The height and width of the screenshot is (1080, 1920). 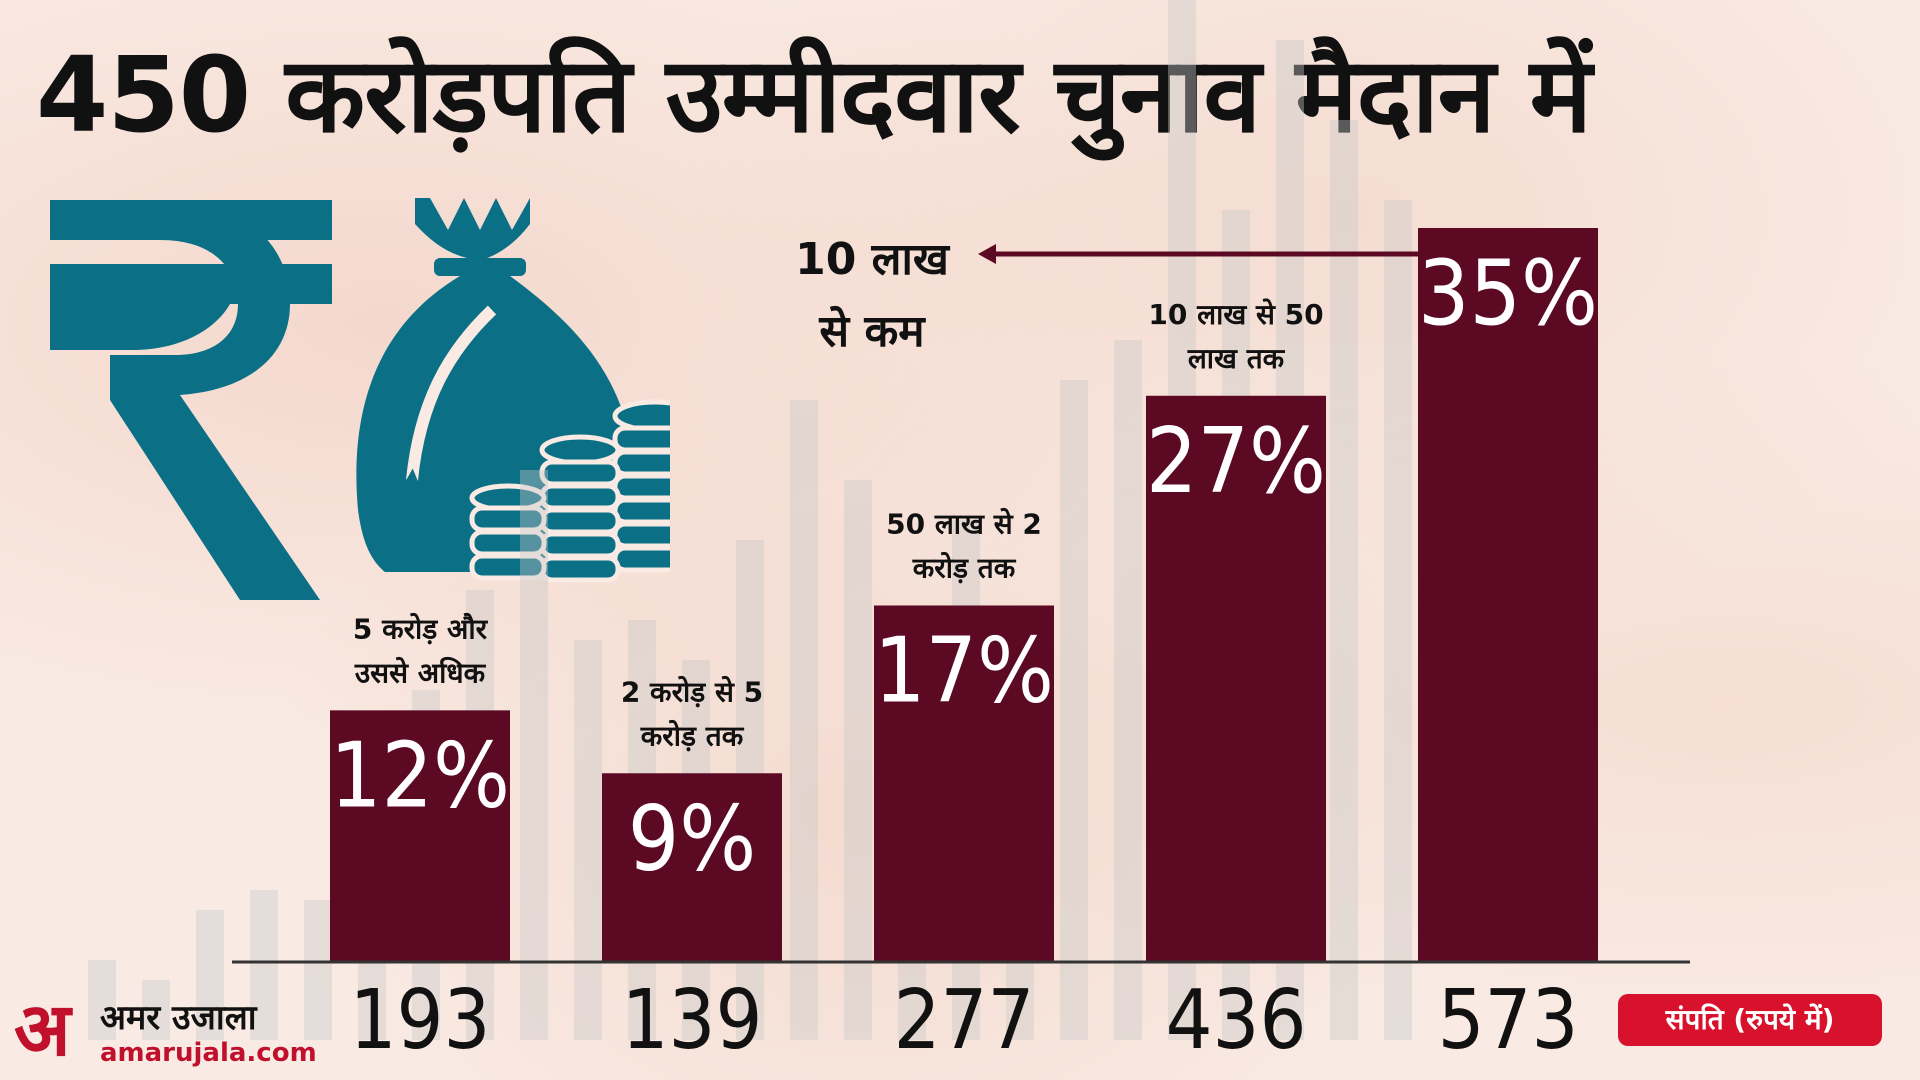 What do you see at coordinates (42, 1030) in the screenshot?
I see `logo-mark: अ` at bounding box center [42, 1030].